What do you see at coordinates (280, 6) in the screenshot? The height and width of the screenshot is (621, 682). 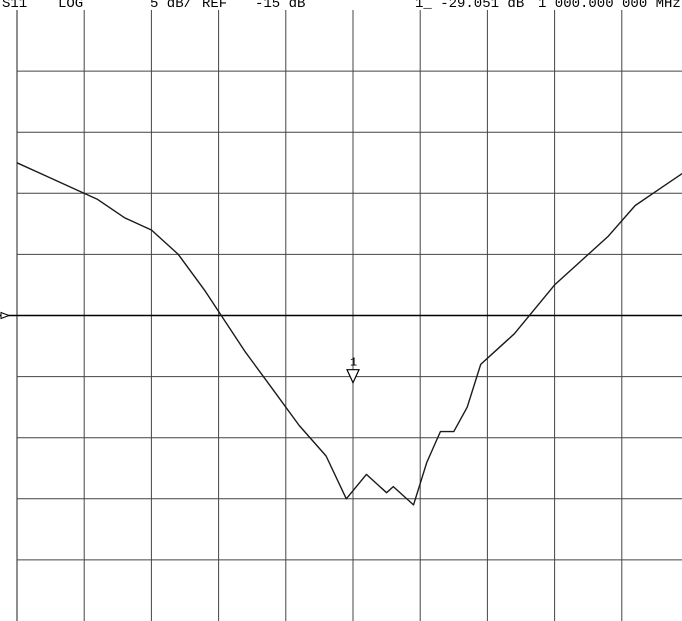 I see `ref-value: -15 dB` at bounding box center [280, 6].